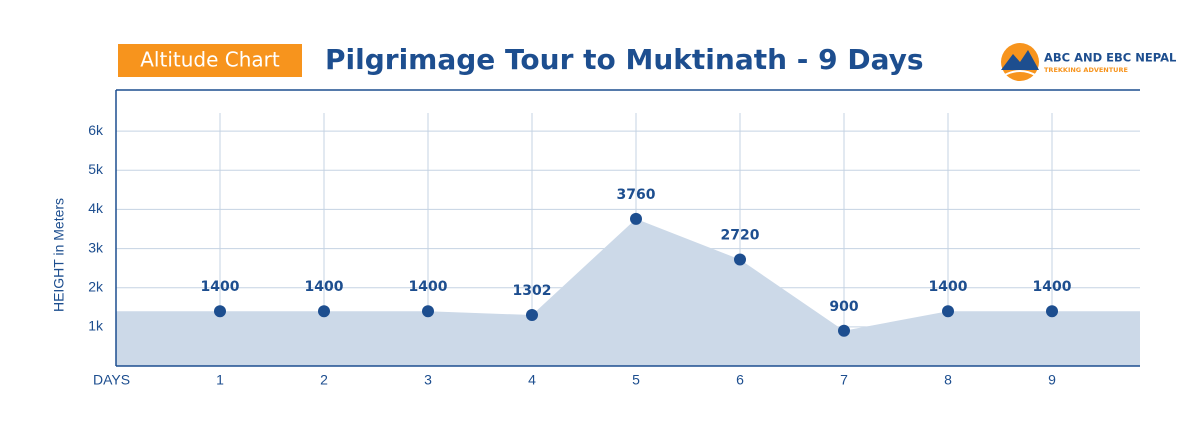 Image resolution: width=1200 pixels, height=432 pixels. What do you see at coordinates (59, 255) in the screenshot?
I see `y-axis-label: HEIGHT in Meters` at bounding box center [59, 255].